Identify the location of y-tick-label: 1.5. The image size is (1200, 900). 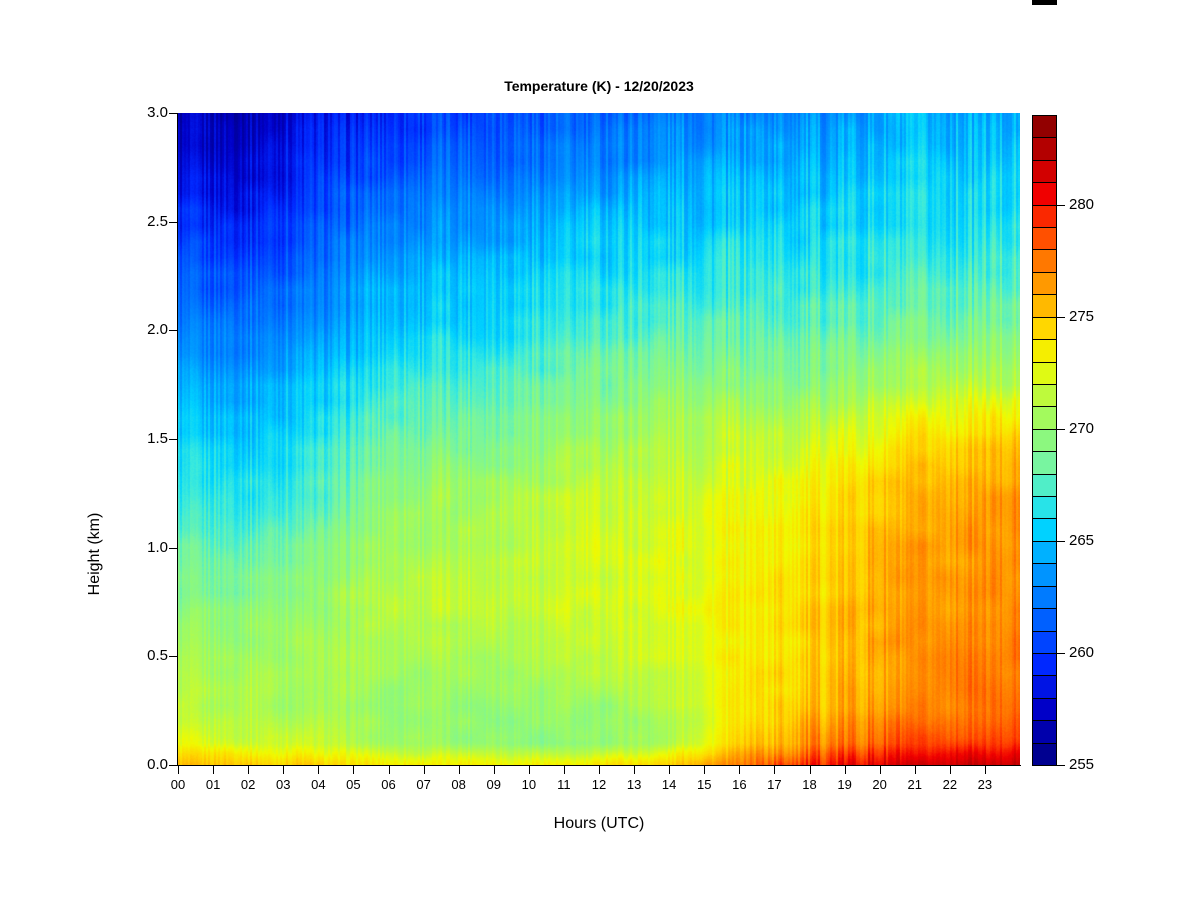
(157, 438).